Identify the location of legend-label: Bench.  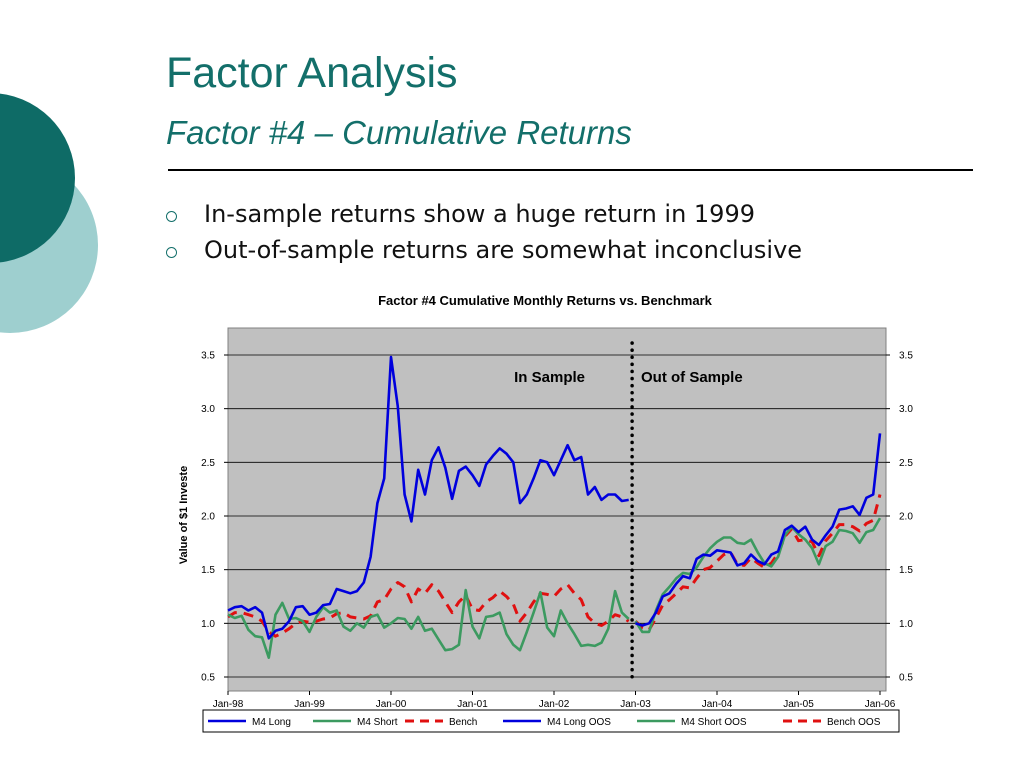
(463, 722).